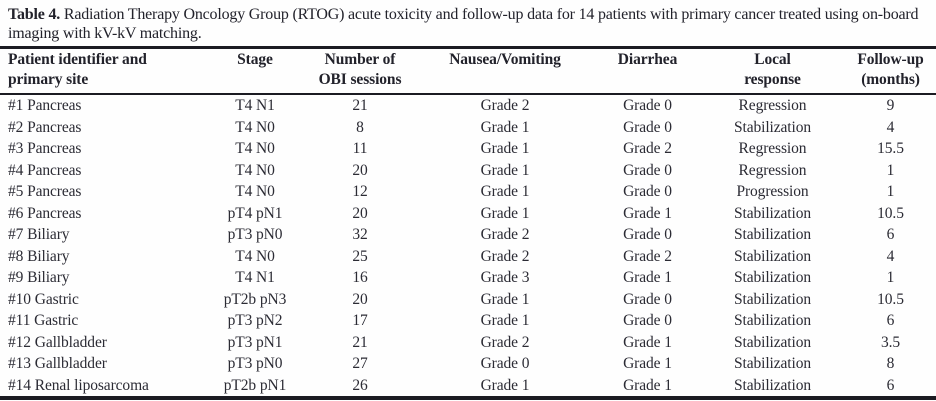 The width and height of the screenshot is (936, 401). What do you see at coordinates (360, 256) in the screenshot?
I see `cell: 25` at bounding box center [360, 256].